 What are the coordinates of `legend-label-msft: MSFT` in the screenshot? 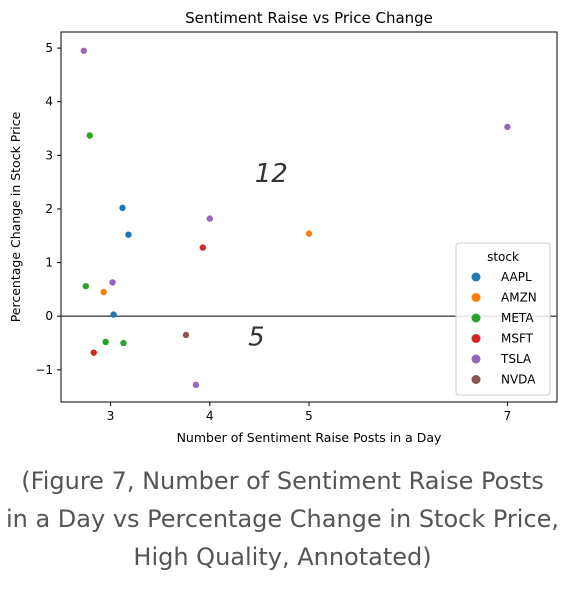 It's located at (517, 339).